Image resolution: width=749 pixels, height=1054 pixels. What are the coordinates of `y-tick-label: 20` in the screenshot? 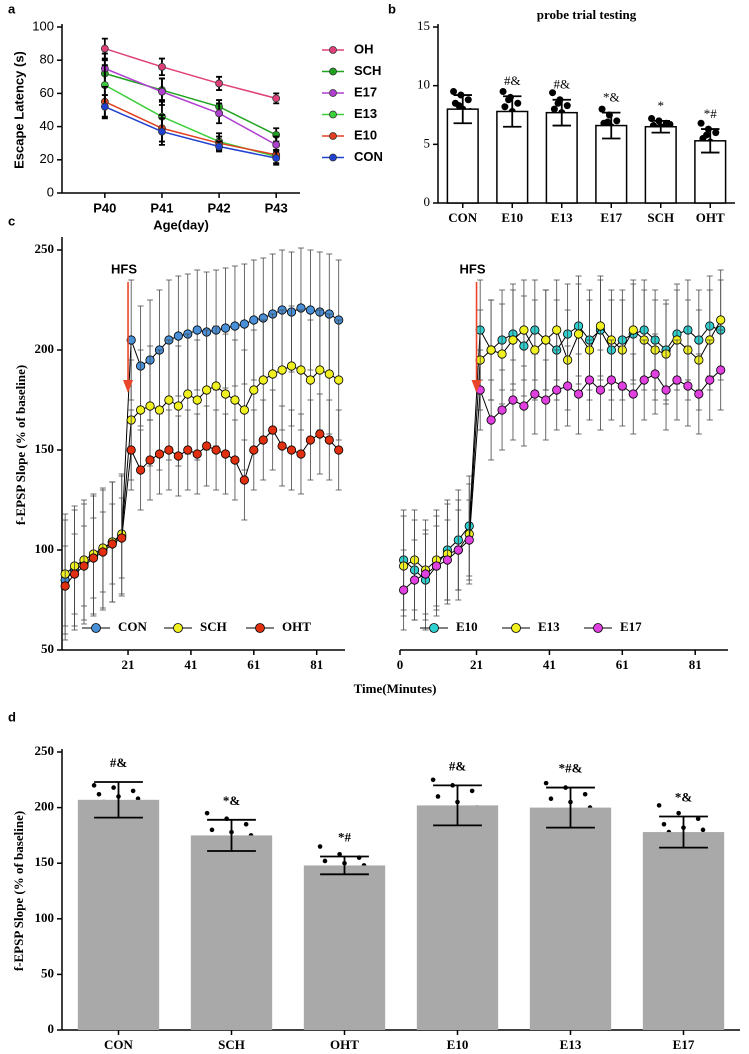 It's located at (47, 158).